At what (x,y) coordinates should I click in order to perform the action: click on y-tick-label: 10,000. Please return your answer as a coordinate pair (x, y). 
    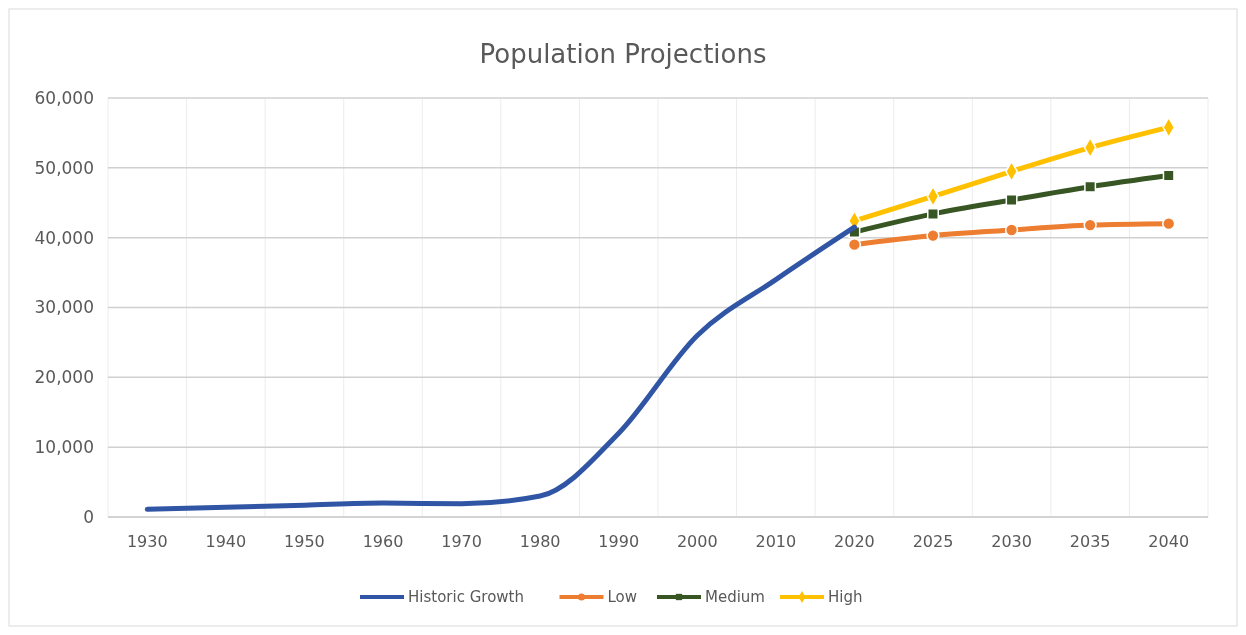
    Looking at the image, I should click on (64, 447).